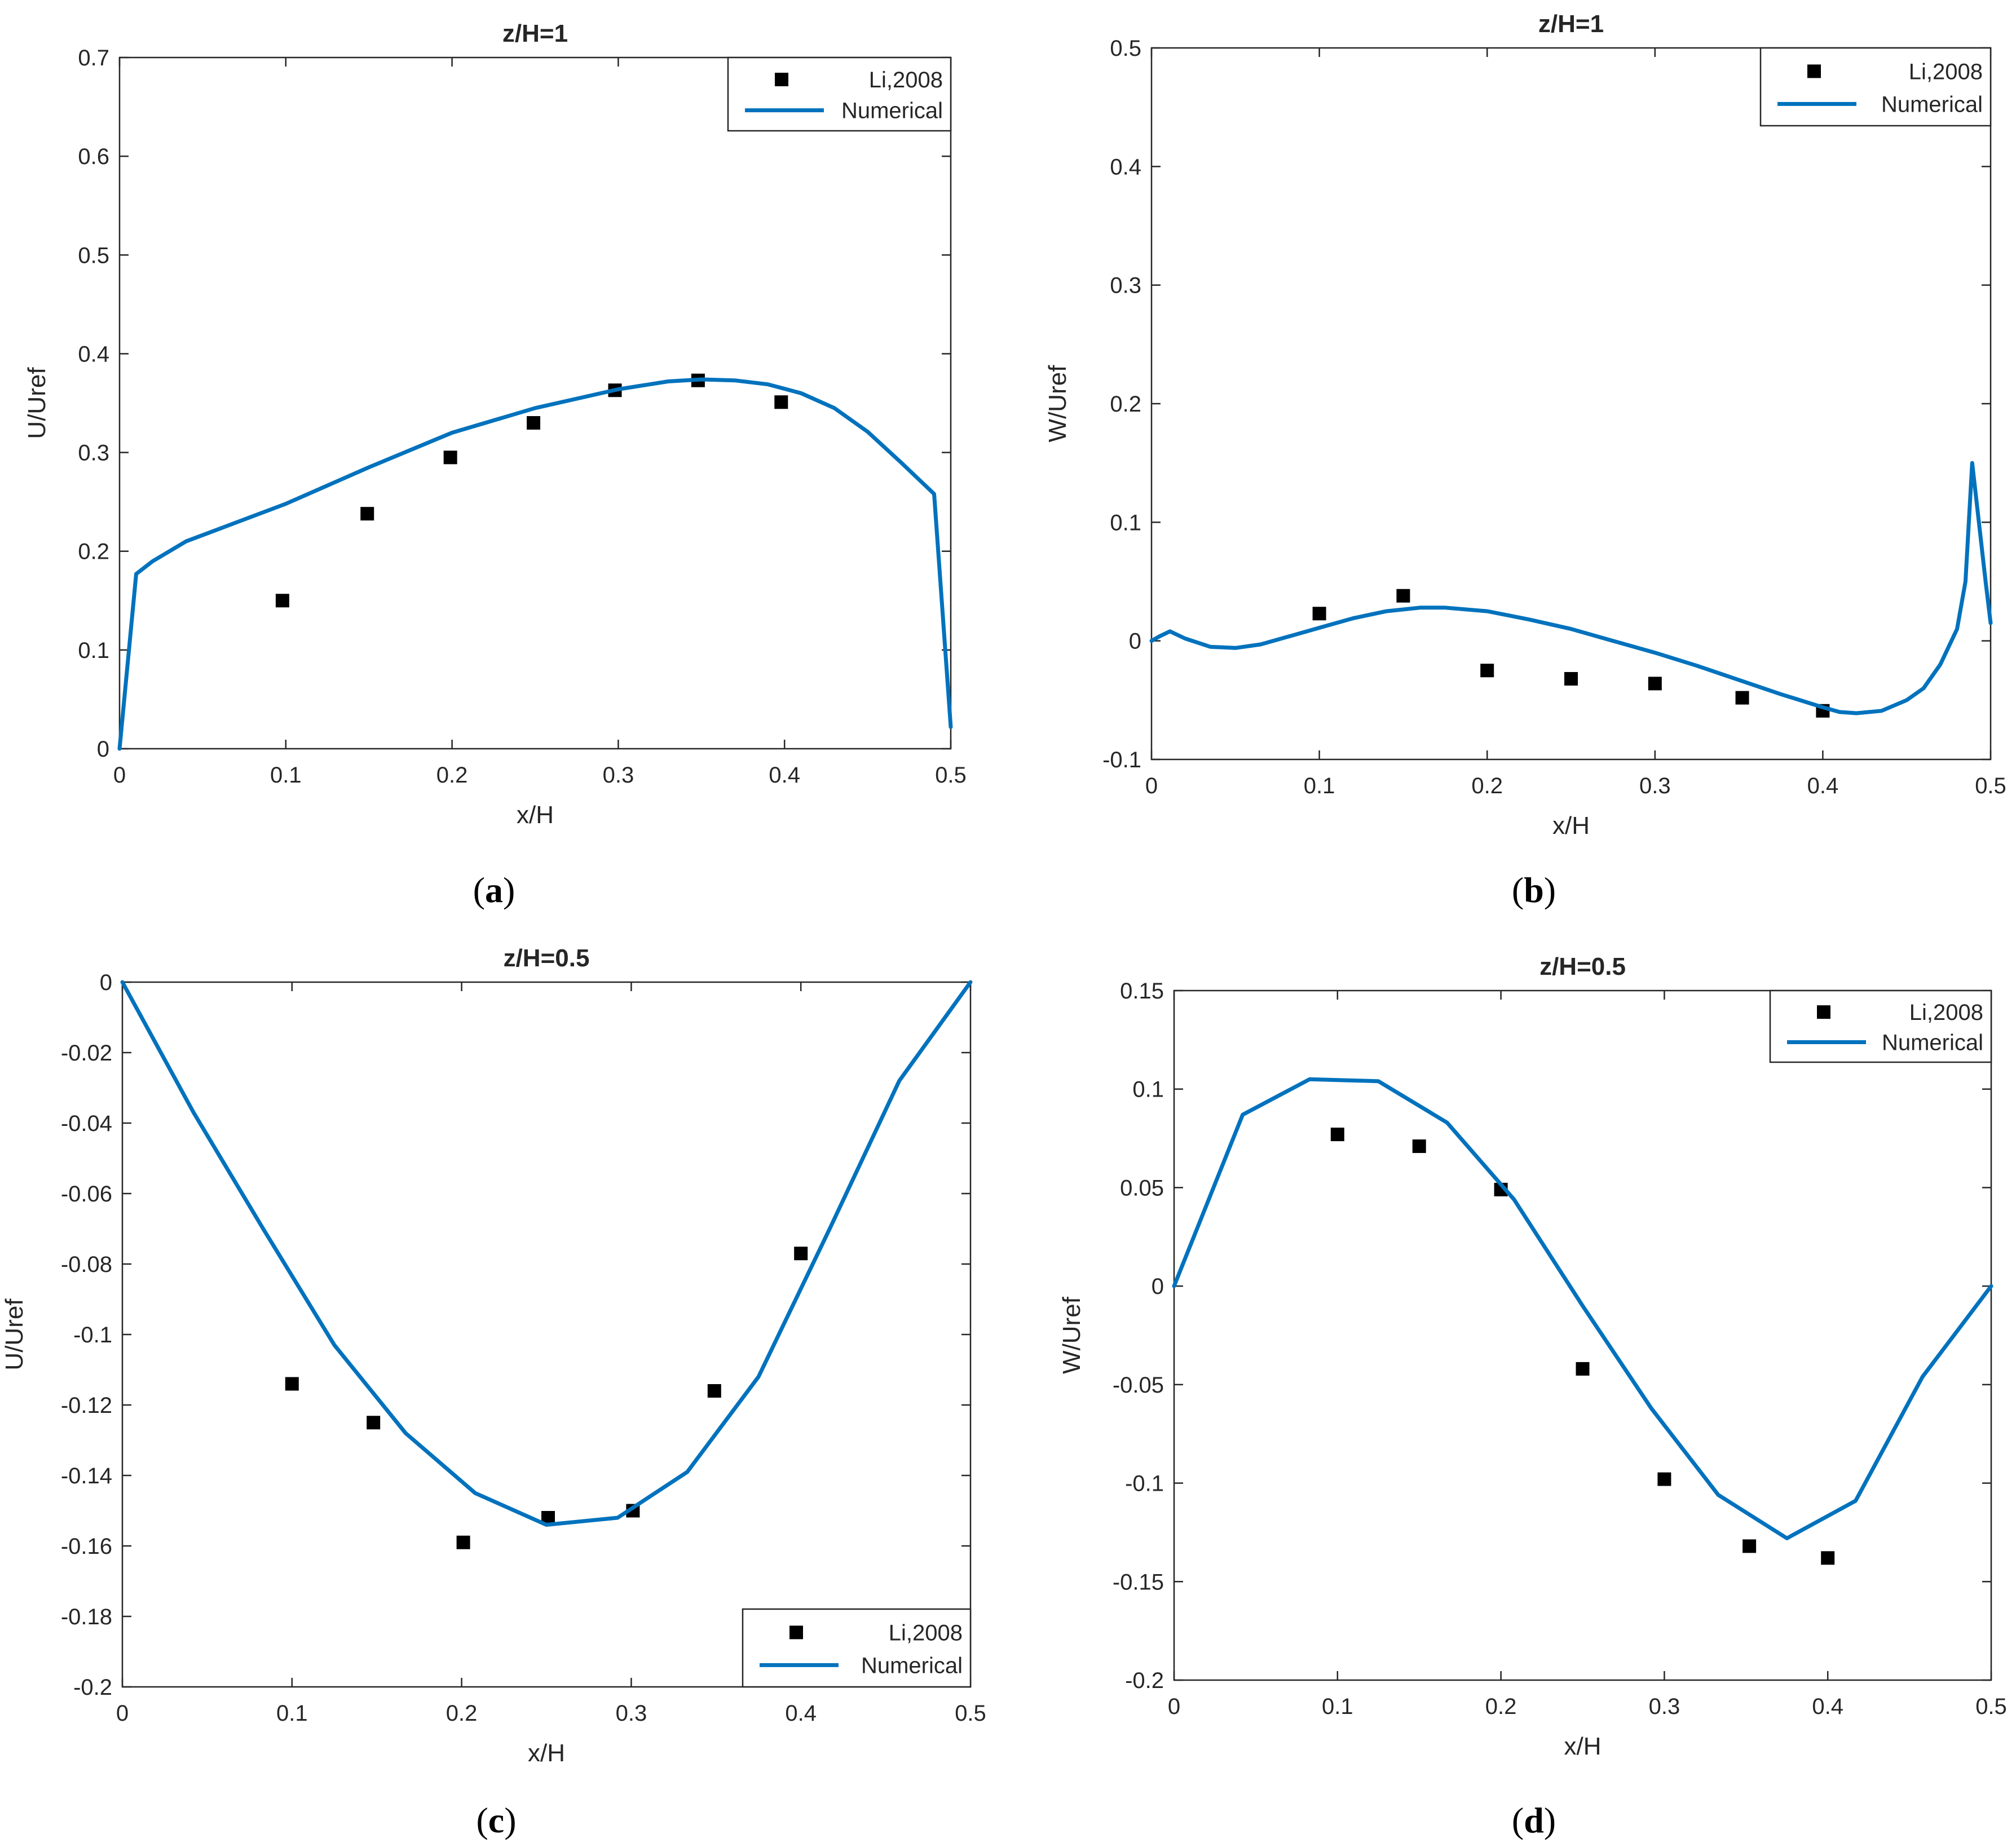 This screenshot has width=2016, height=1847. I want to click on y-tick-label: 0.3, so click(1125, 285).